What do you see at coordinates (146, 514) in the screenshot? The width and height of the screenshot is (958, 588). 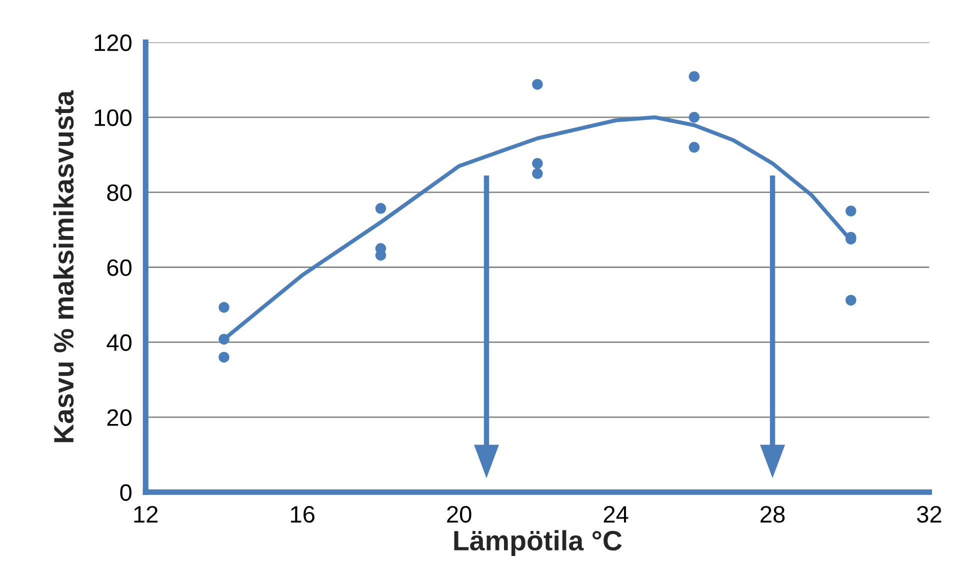 I see `x-tick-label: 12` at bounding box center [146, 514].